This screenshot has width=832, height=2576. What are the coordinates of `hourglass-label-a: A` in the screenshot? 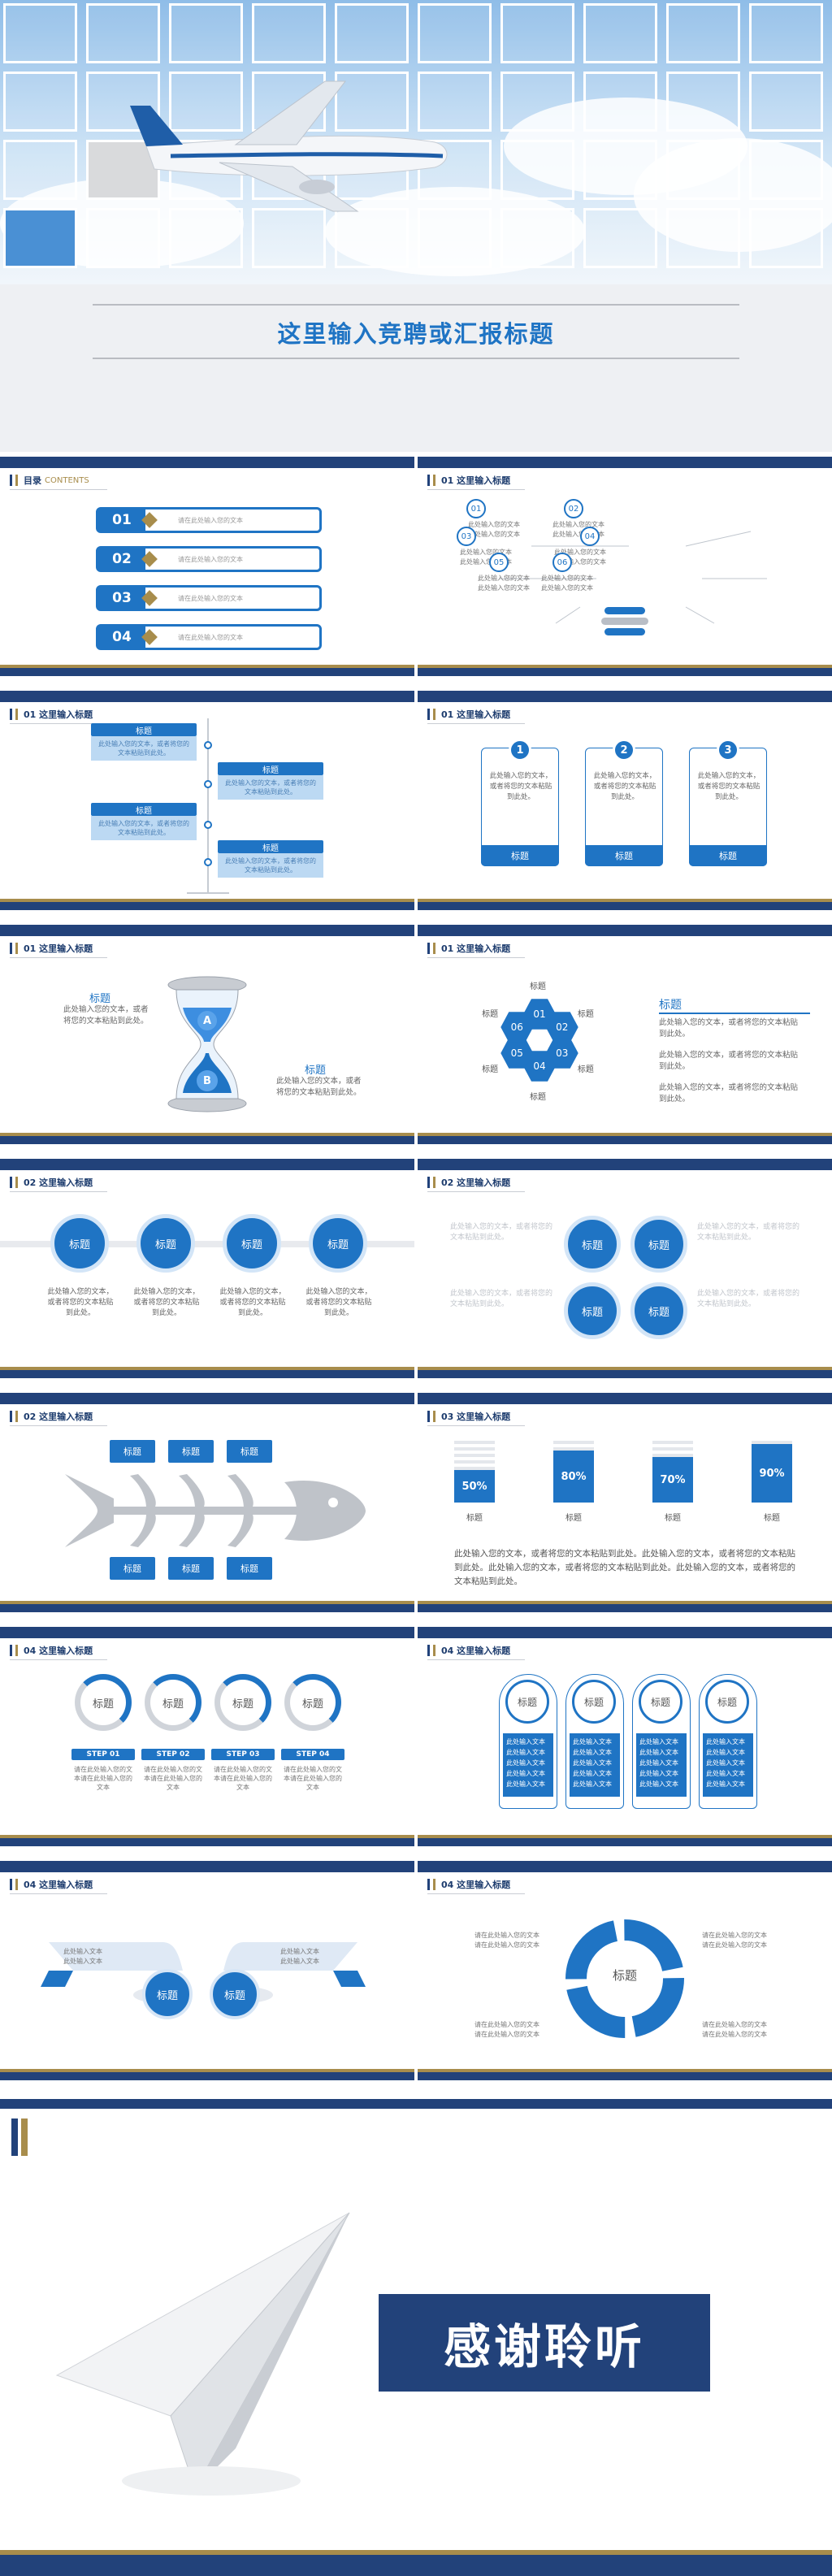 It's located at (207, 1021).